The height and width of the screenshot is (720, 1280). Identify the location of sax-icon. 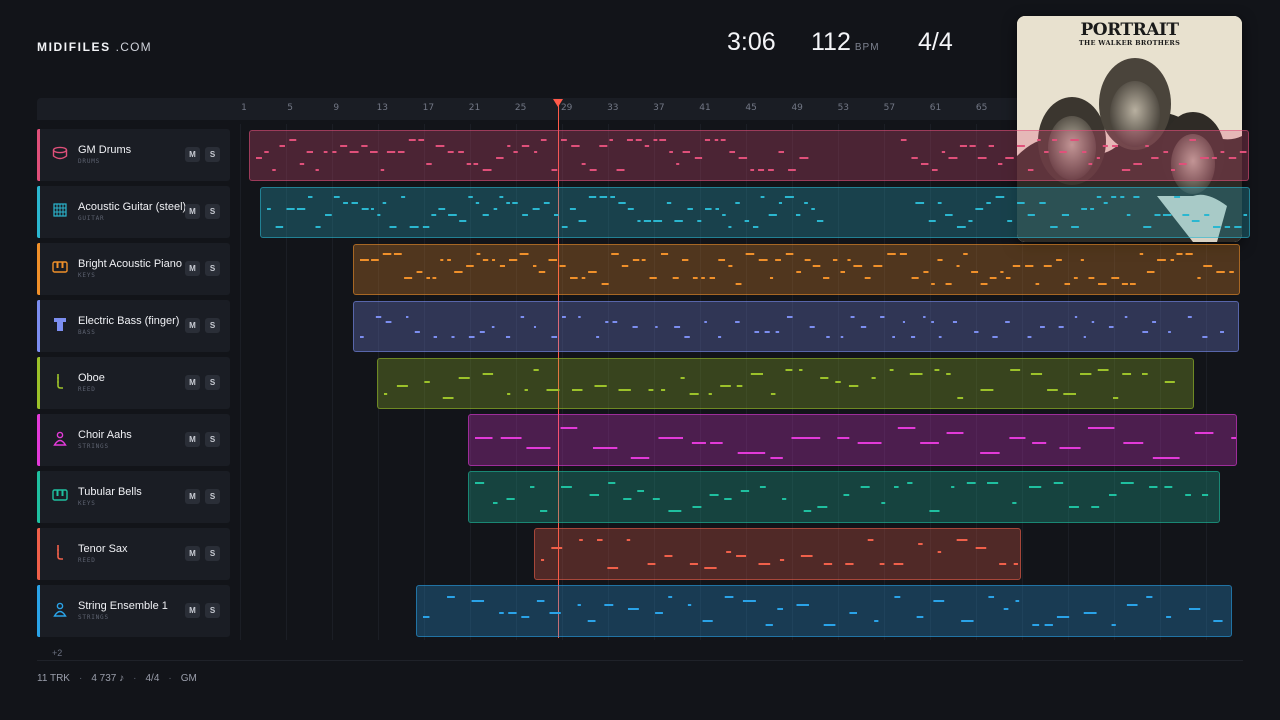
(60, 552).